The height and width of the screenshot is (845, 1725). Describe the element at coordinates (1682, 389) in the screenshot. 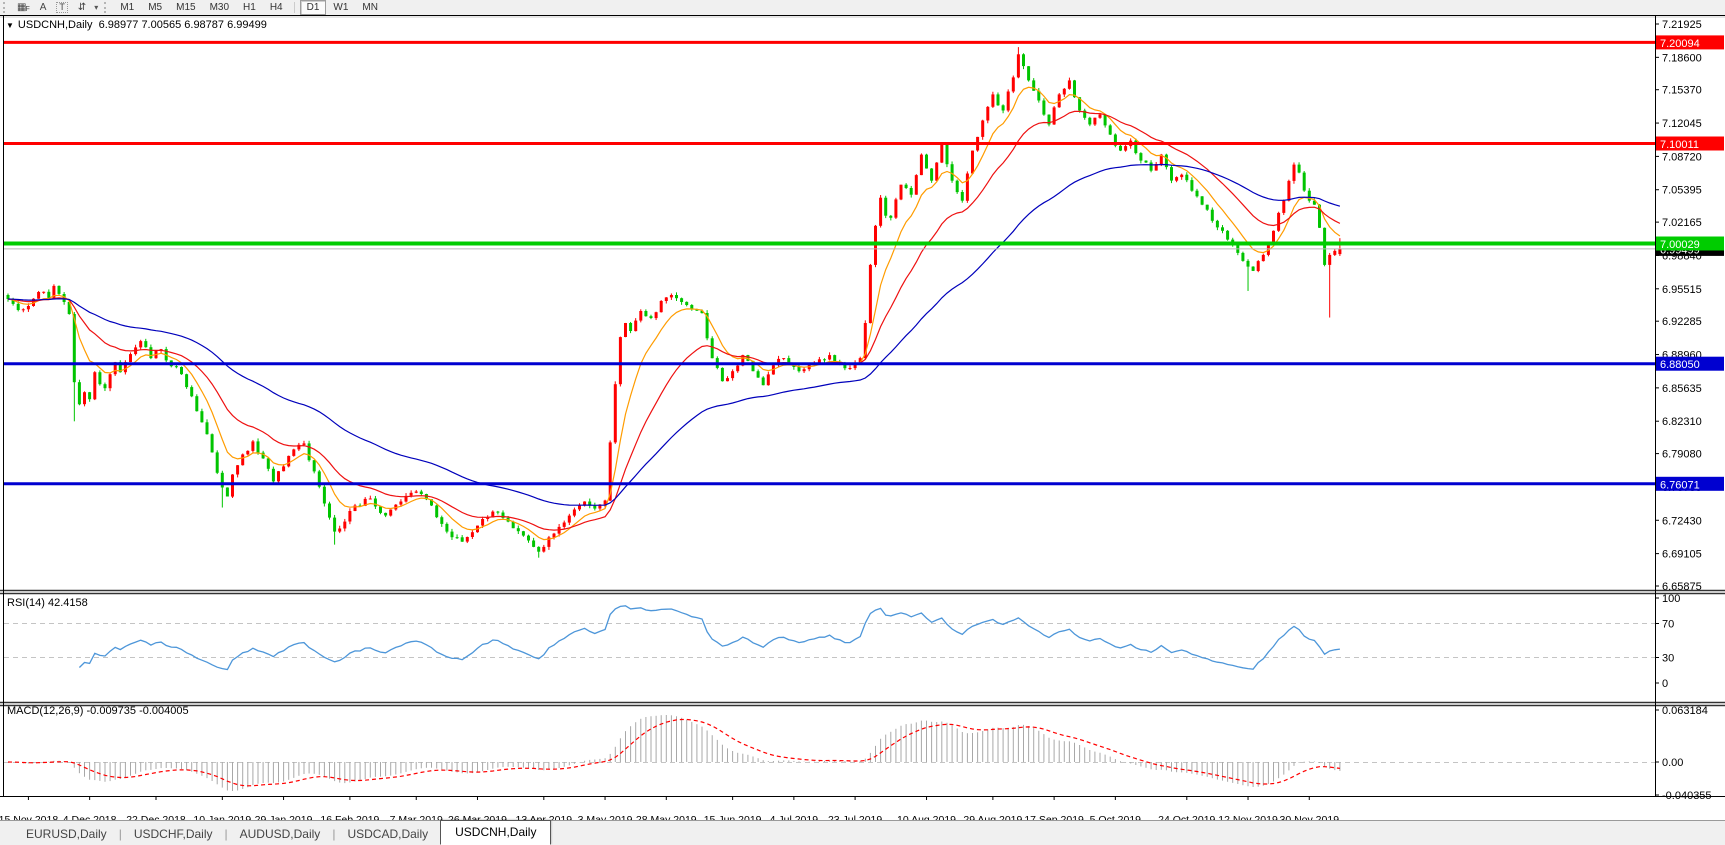

I see `svg-text: 6.85635` at that location.